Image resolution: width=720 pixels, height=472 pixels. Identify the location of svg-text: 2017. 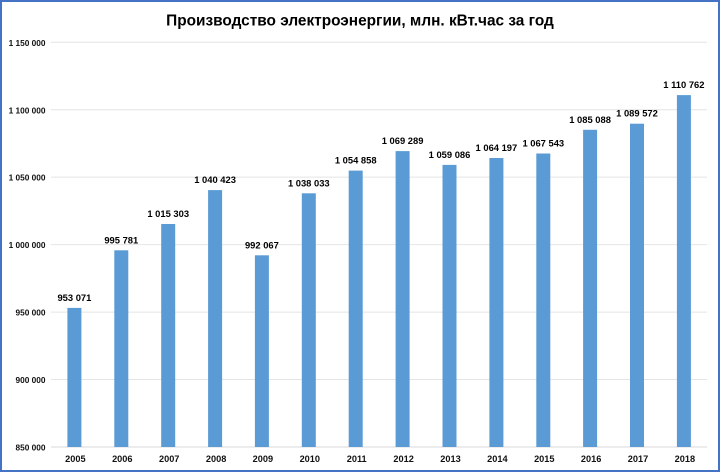
(638, 459).